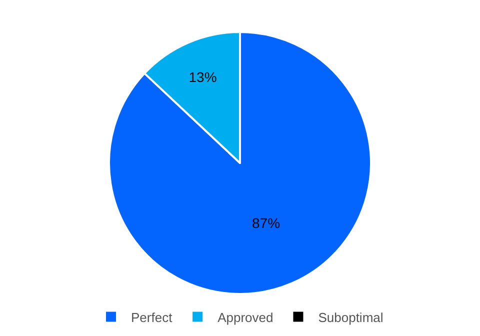 Image resolution: width=480 pixels, height=336 pixels. Describe the element at coordinates (246, 317) in the screenshot. I see `legend-label: Approved` at that location.